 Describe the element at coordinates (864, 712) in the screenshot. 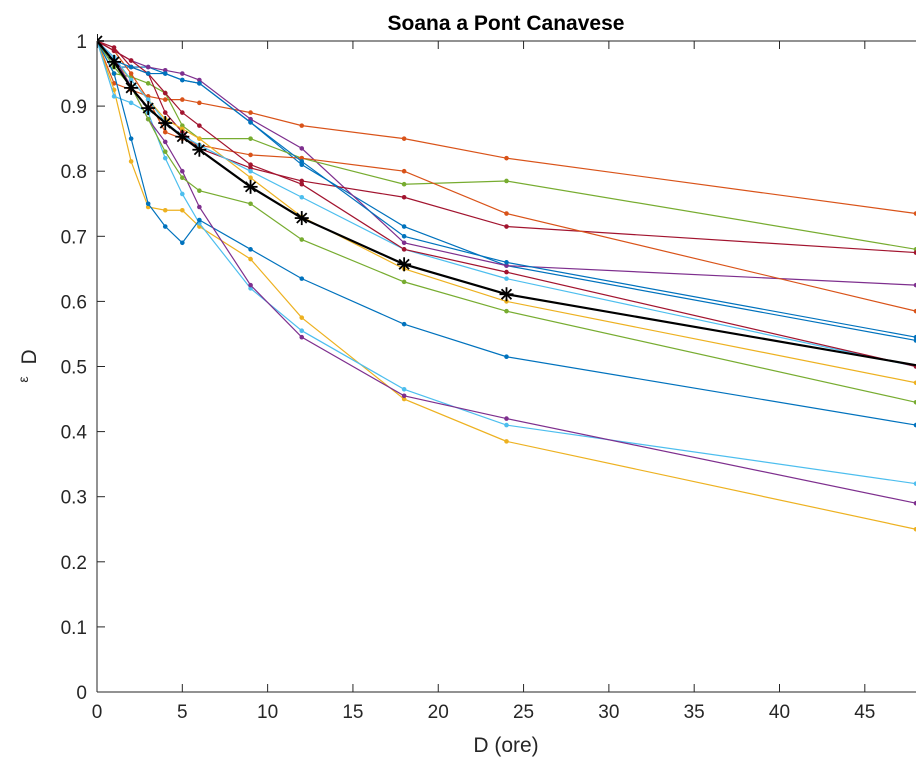

I see `x-tick-label: 45` at that location.